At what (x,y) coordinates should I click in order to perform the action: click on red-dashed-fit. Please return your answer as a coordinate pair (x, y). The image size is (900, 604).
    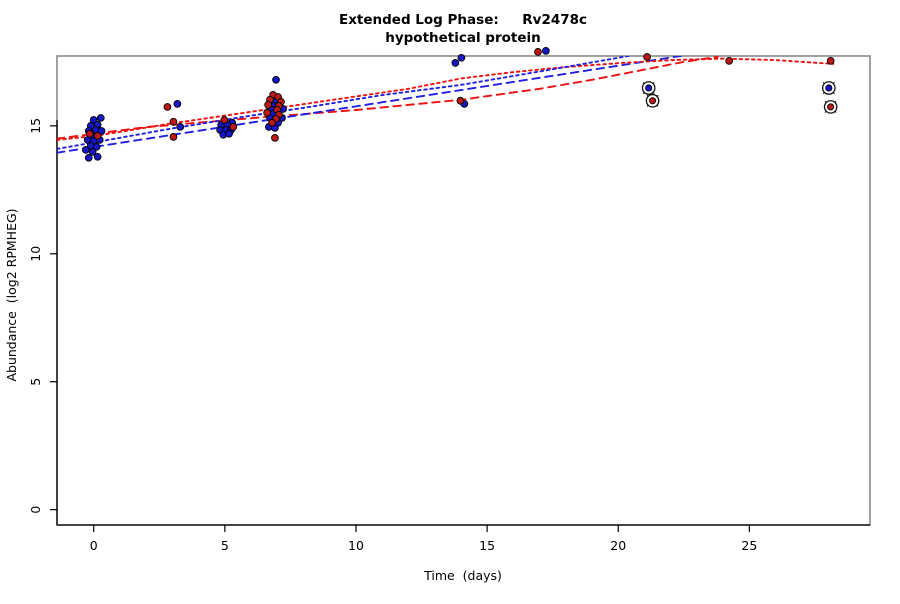
    Looking at the image, I should click on (388, 98).